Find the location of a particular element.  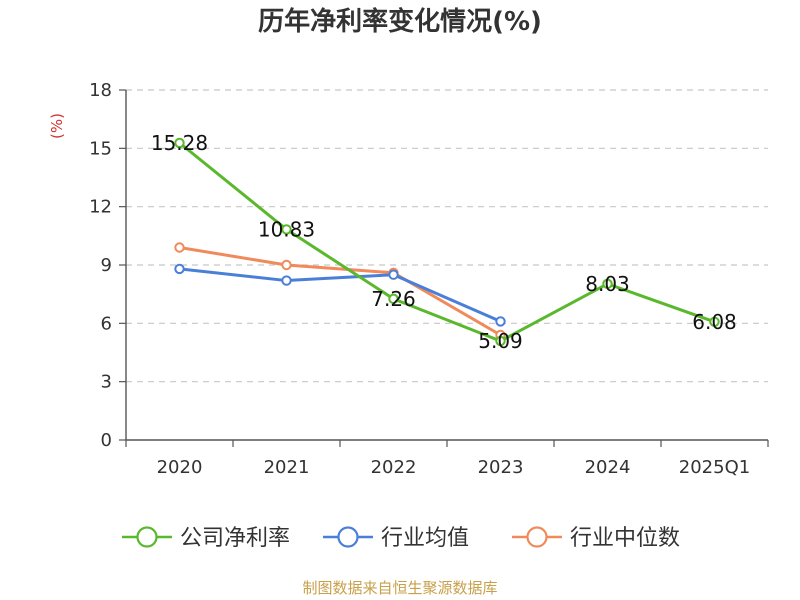

y-tick-label: 18 is located at coordinates (100, 90).